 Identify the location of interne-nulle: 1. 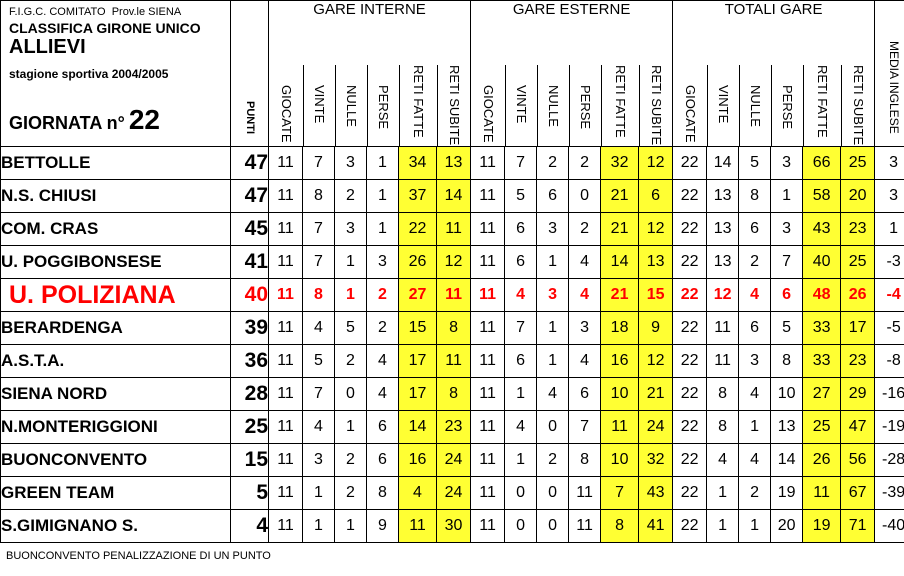
(350, 262).